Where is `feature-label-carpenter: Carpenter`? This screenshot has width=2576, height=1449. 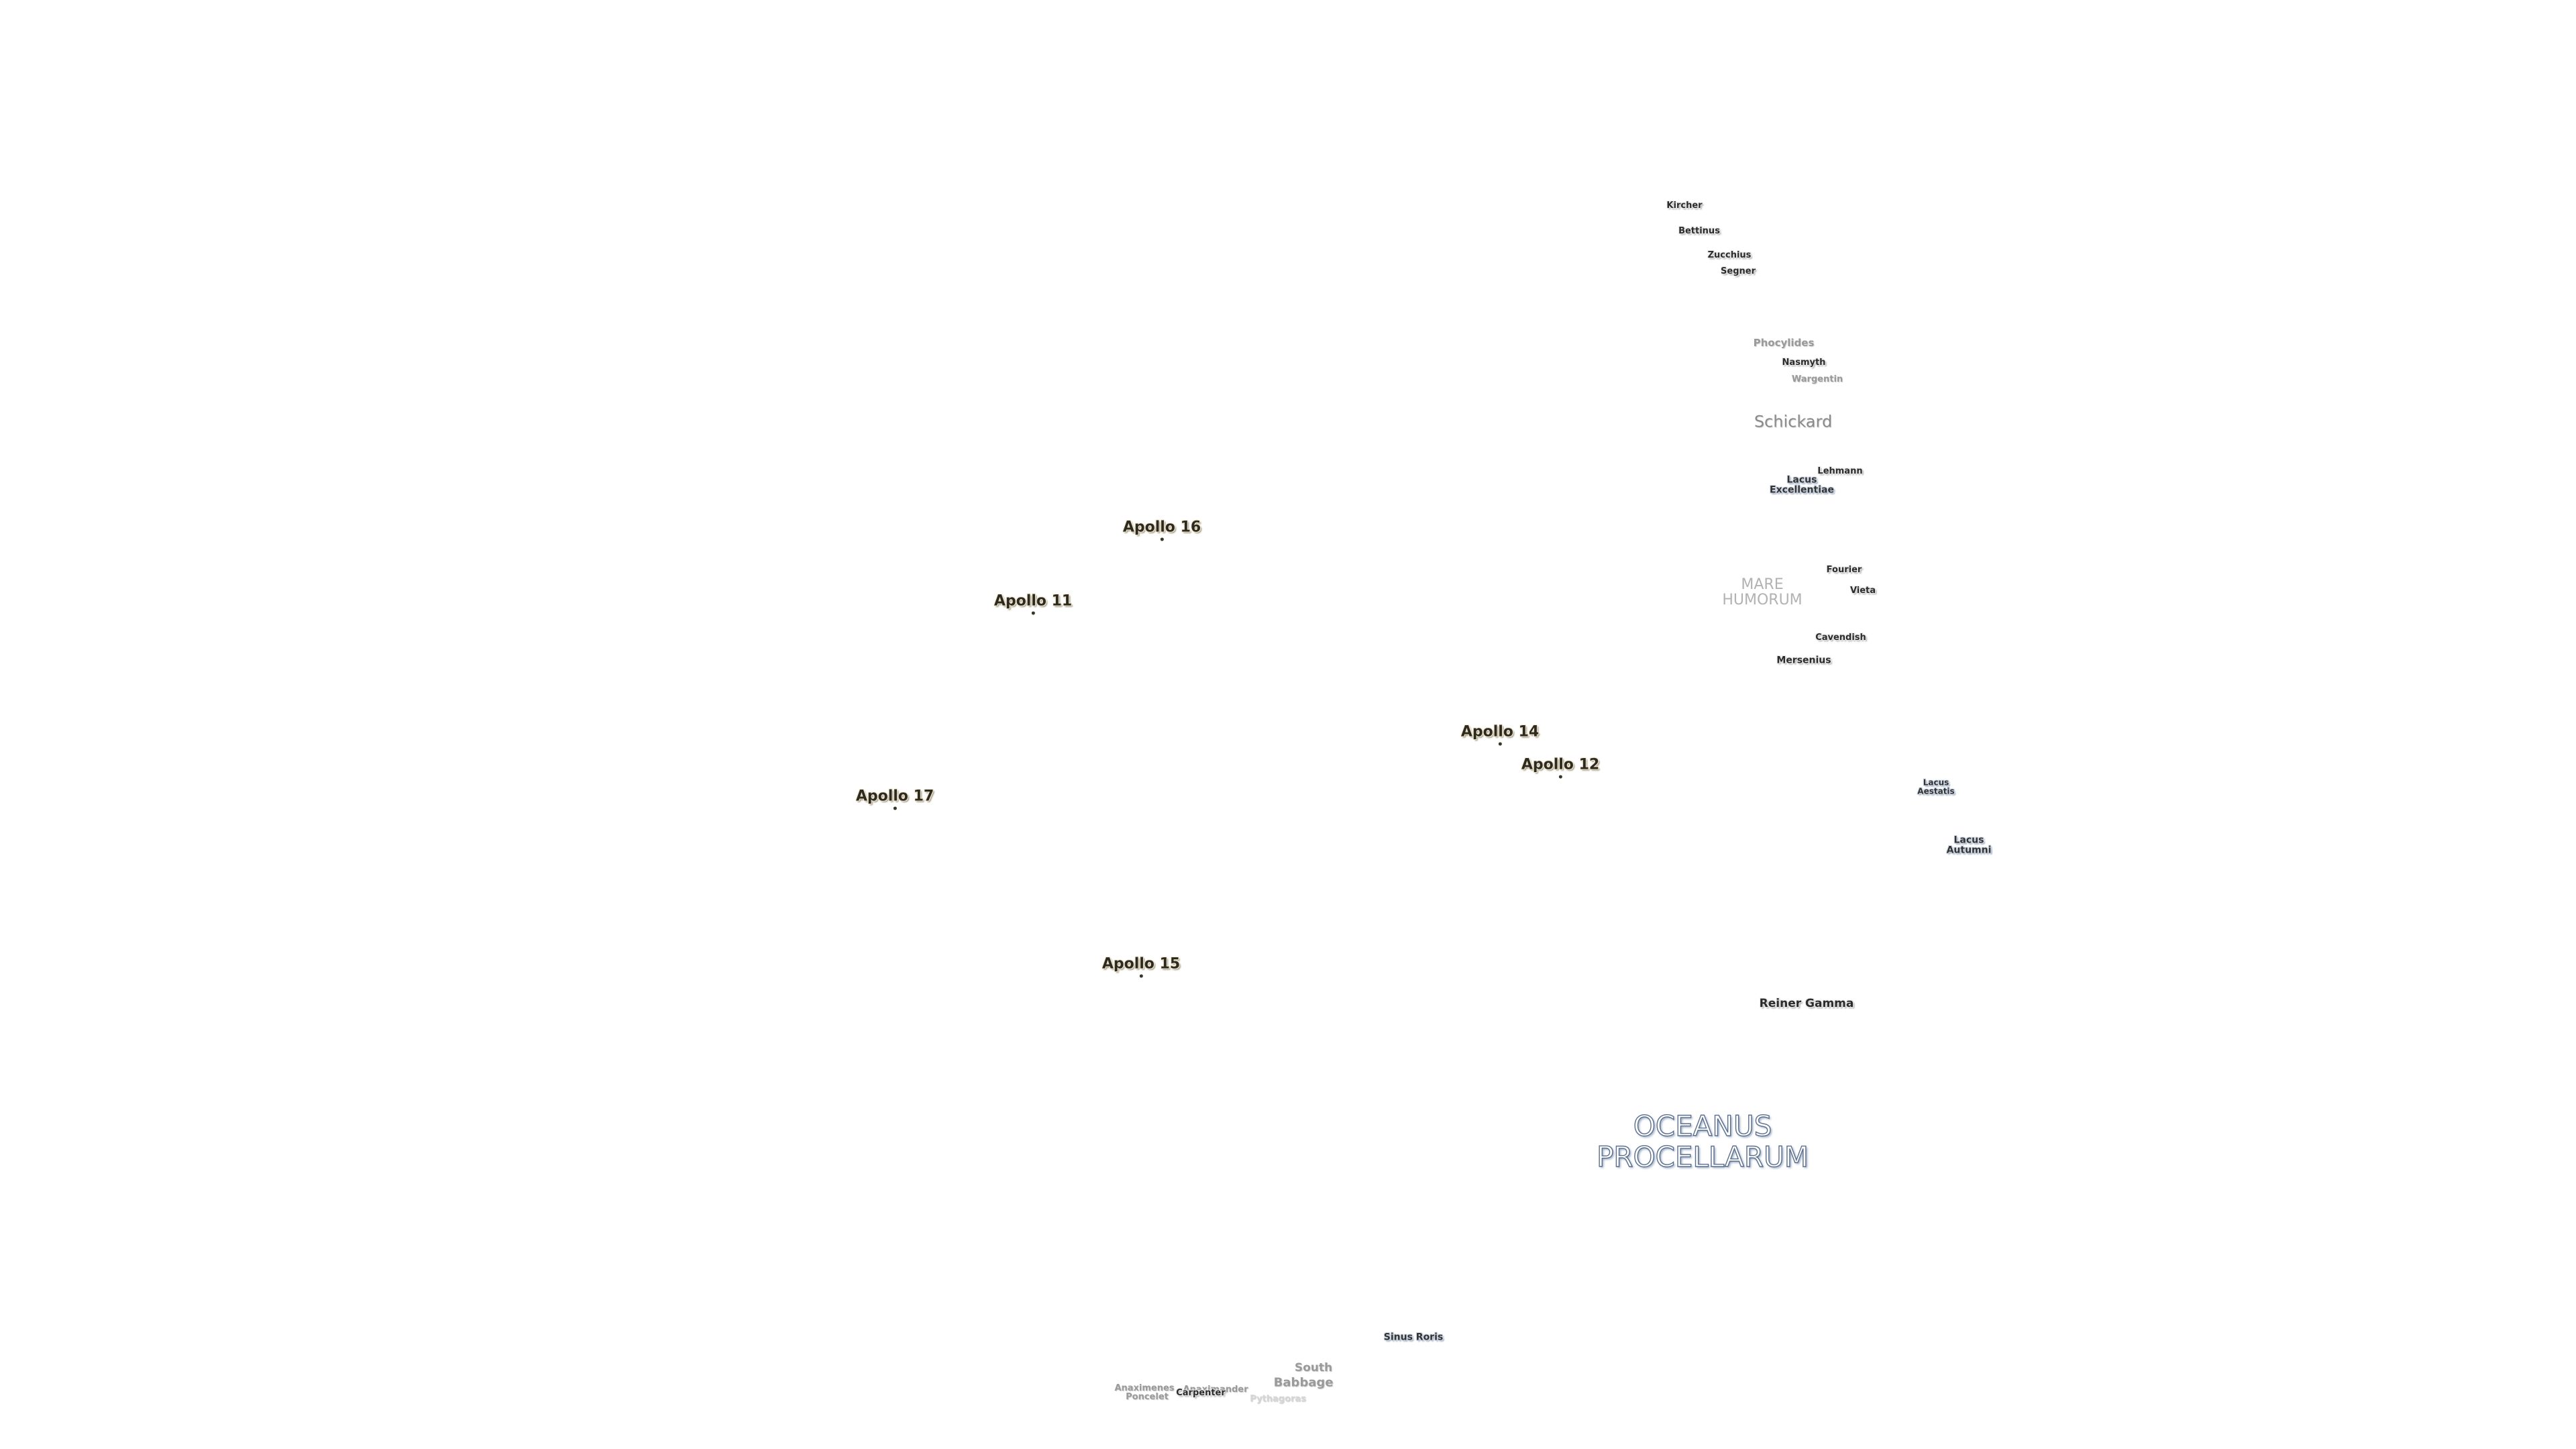 feature-label-carpenter: Carpenter is located at coordinates (1201, 1393).